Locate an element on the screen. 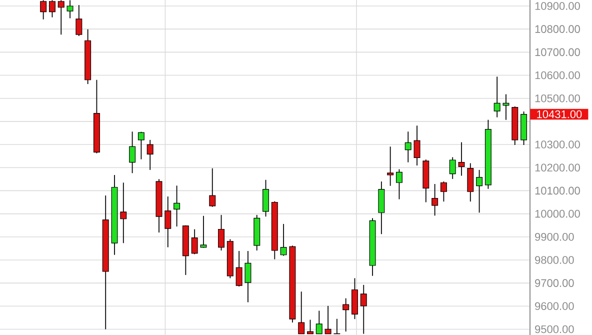  y-tick-label: 10600.00 is located at coordinates (557, 75).